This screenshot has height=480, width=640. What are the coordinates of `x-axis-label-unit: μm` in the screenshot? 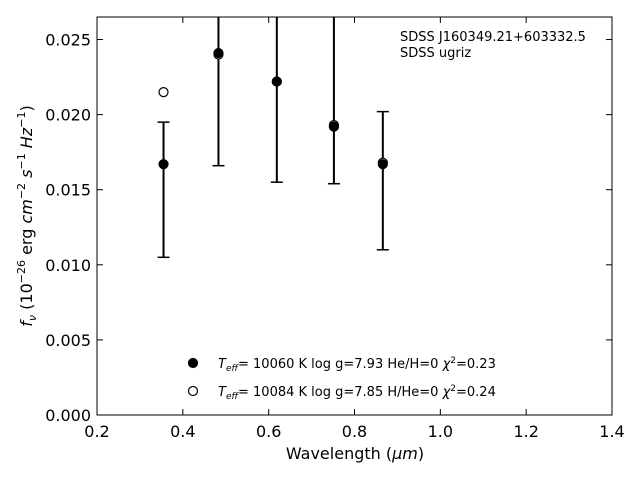 It's located at (404, 453).